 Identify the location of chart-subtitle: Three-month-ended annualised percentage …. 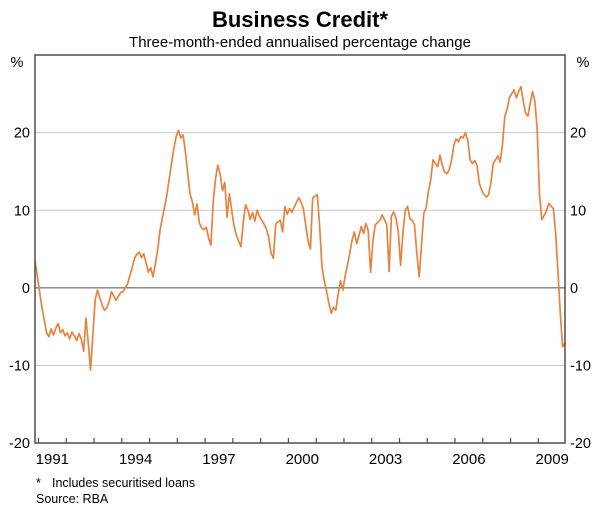
(300, 42).